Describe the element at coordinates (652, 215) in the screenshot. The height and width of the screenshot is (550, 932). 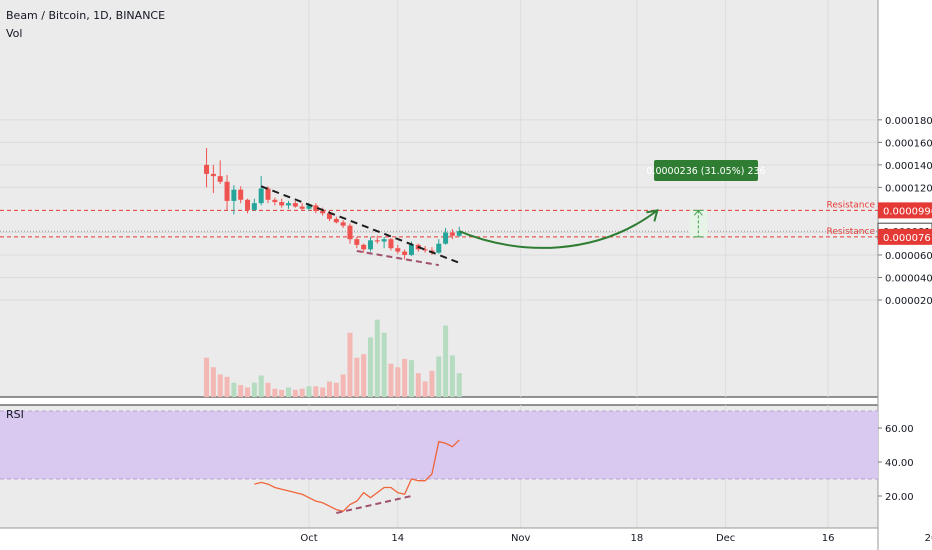
I see `projection-arrowhead` at that location.